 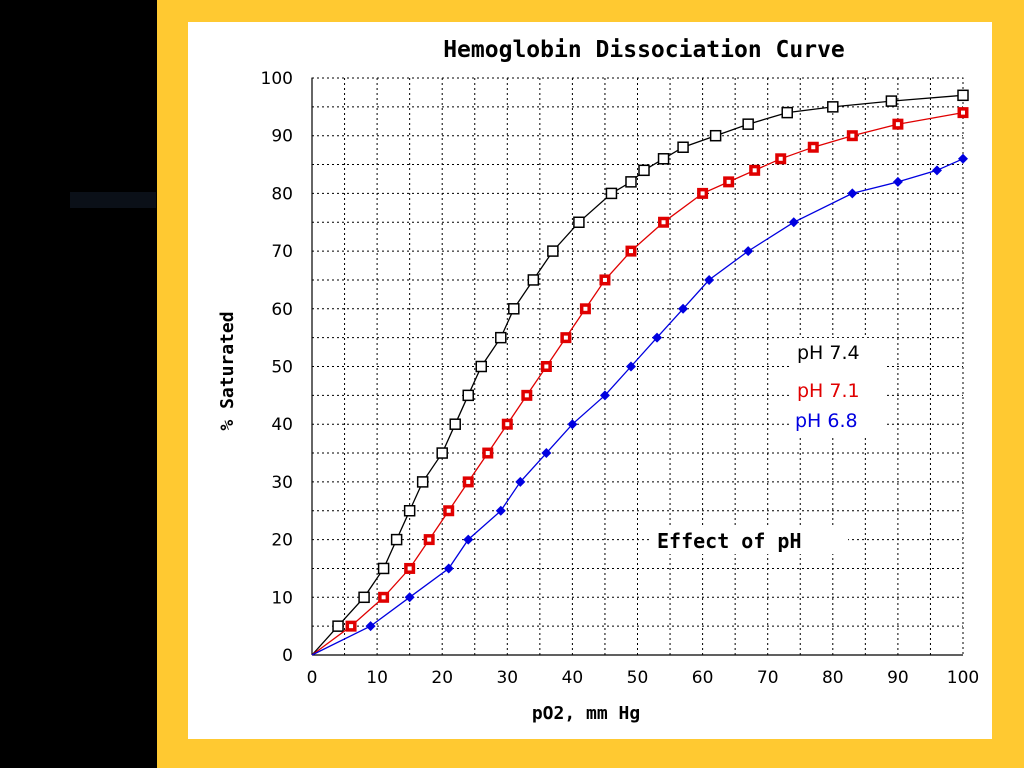 What do you see at coordinates (898, 678) in the screenshot?
I see `x-tick-label: 90` at bounding box center [898, 678].